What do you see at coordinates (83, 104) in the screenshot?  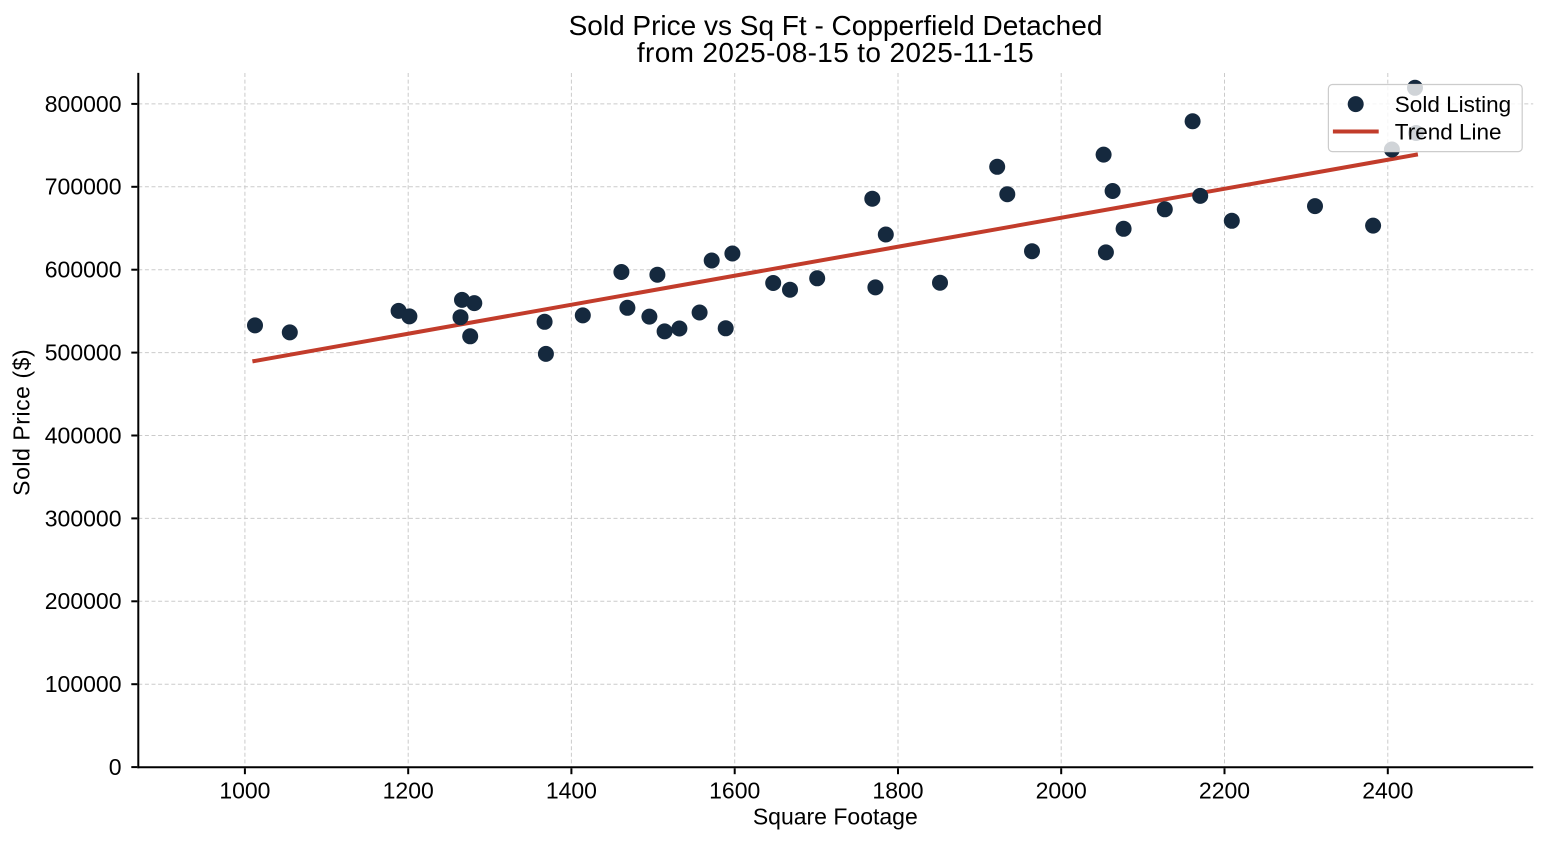 I see `svg-text: 800000` at bounding box center [83, 104].